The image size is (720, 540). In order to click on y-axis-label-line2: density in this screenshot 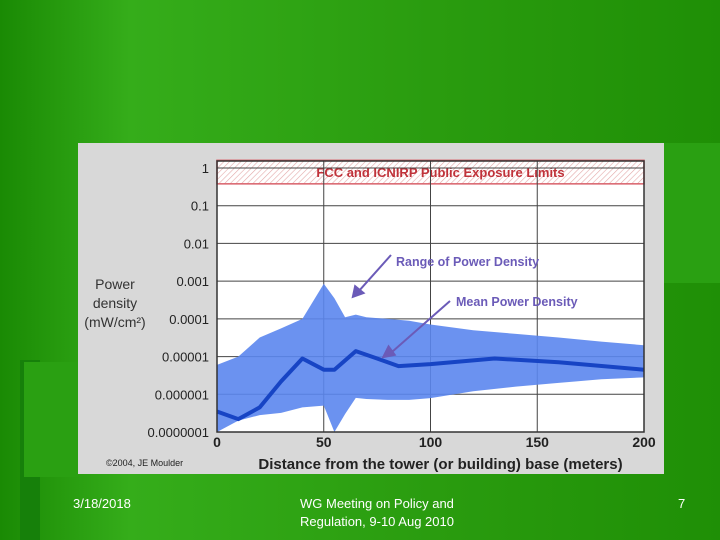, I will do `click(115, 303)`.